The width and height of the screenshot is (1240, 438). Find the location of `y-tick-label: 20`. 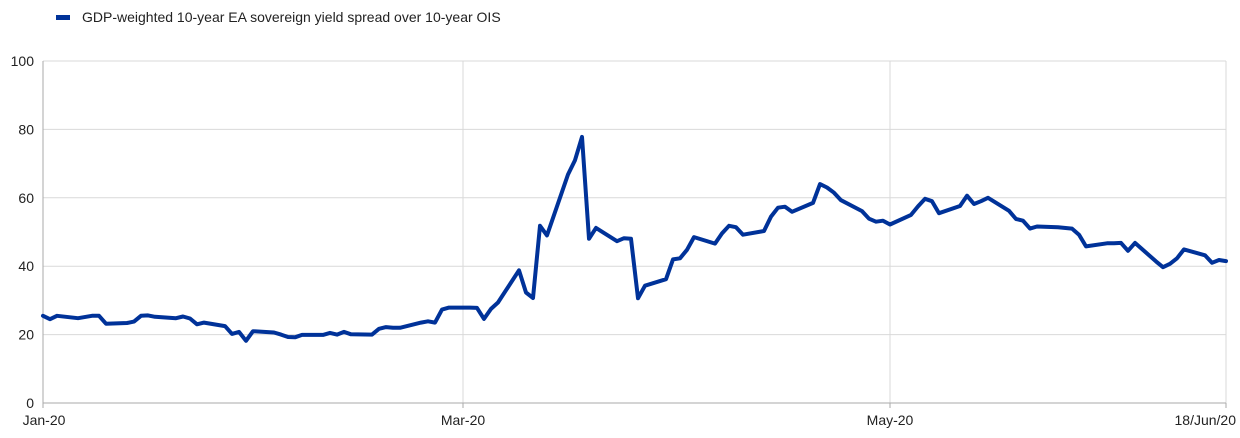

y-tick-label: 20 is located at coordinates (26, 335).